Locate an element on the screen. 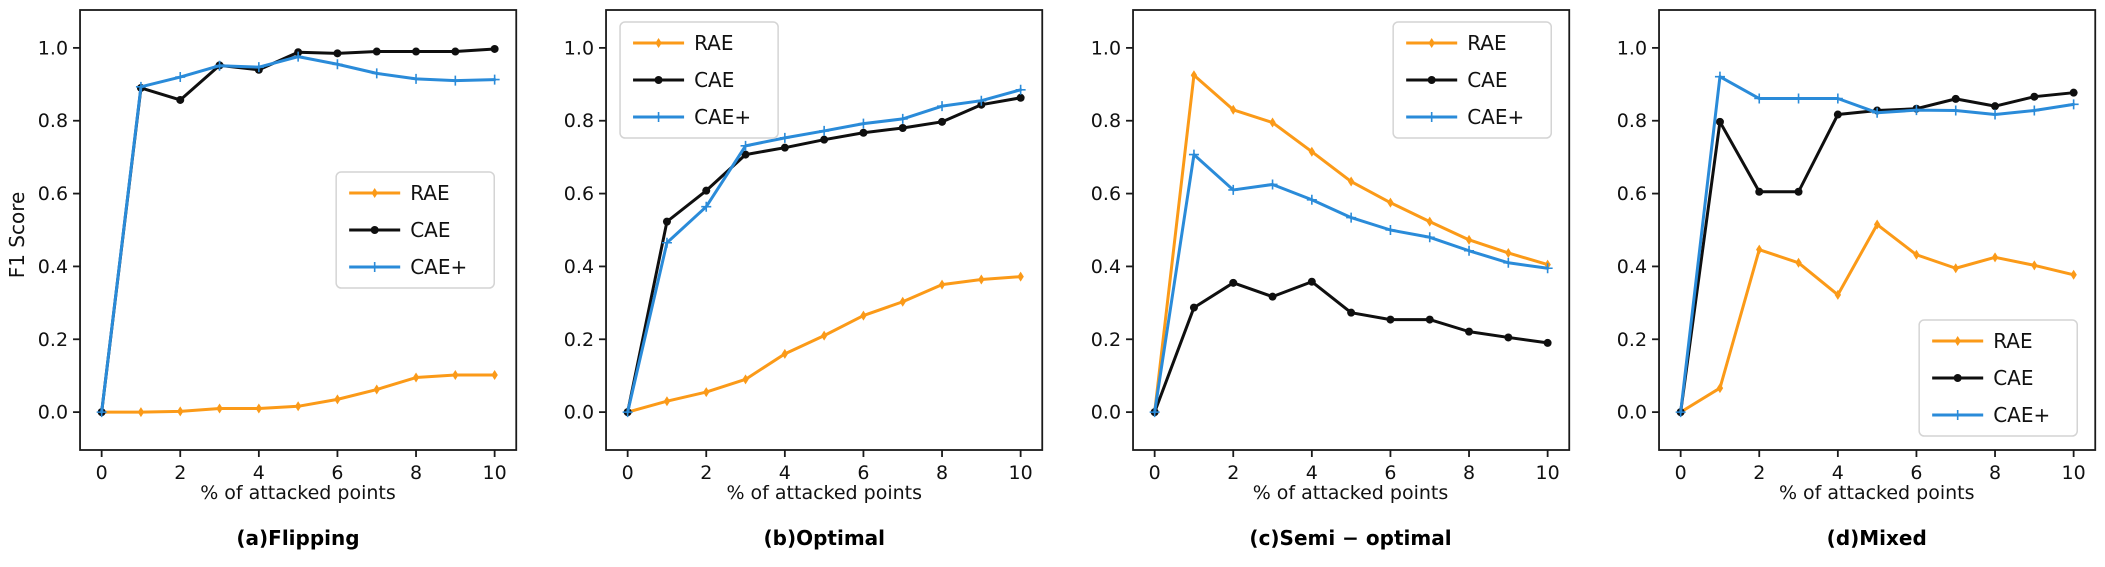 This screenshot has height=567, width=2105. y-axis-label: F1 Score is located at coordinates (17, 235).